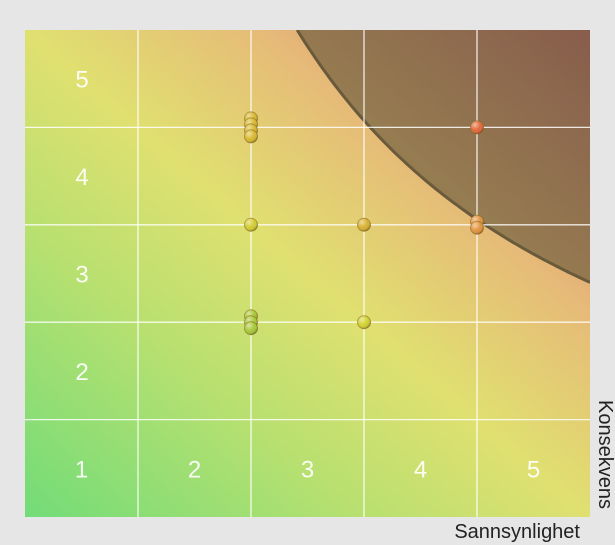  I want to click on x-tick-label: 4, so click(420, 469).